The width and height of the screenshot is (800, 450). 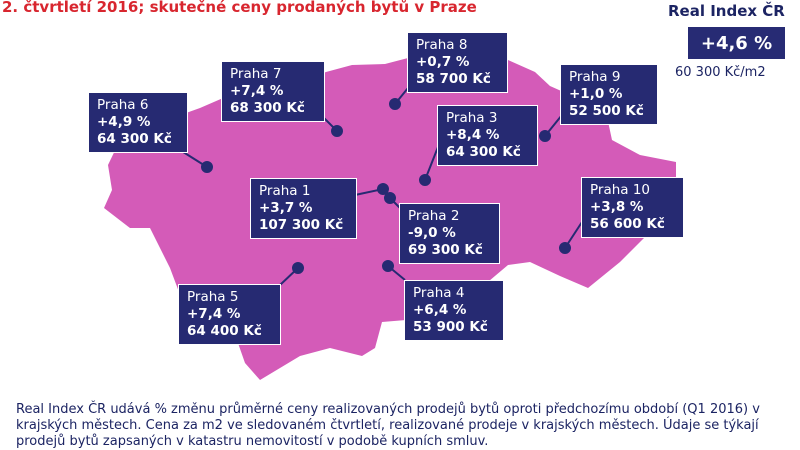 I want to click on district-label-praha-1: Praha 1 +3,7 % 107 300 Kč, so click(x=303, y=208).